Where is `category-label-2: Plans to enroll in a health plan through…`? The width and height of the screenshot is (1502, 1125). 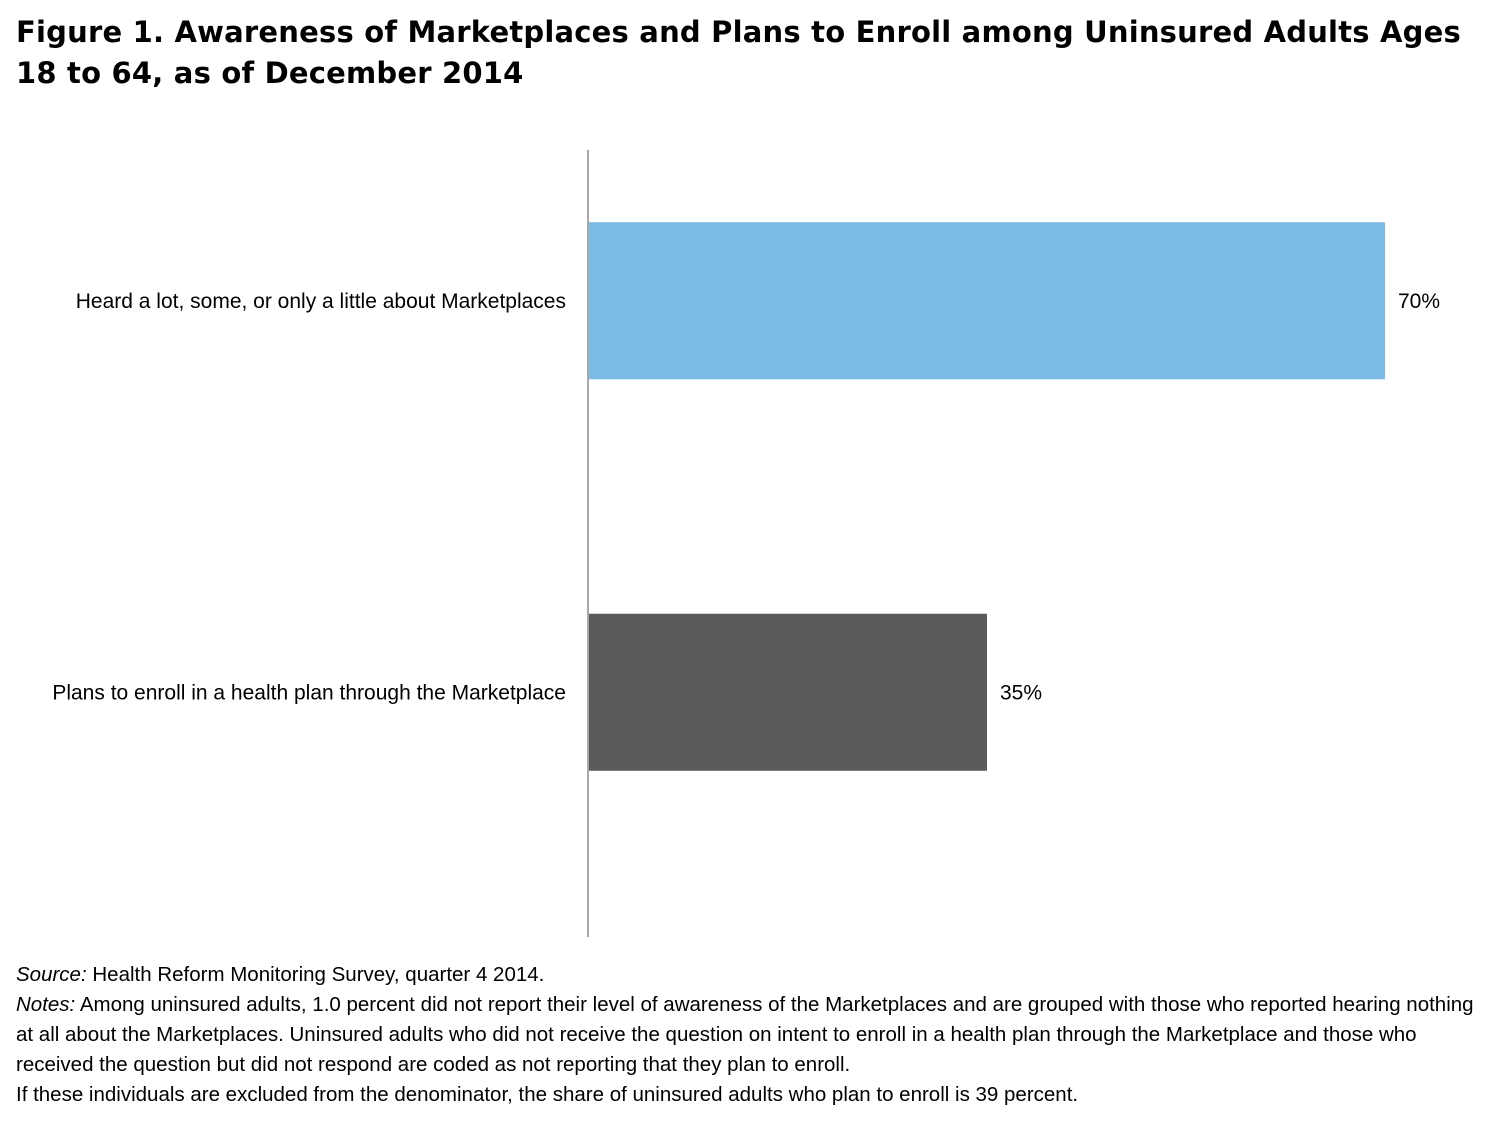
category-label-2: Plans to enroll in a health plan through… is located at coordinates (309, 692).